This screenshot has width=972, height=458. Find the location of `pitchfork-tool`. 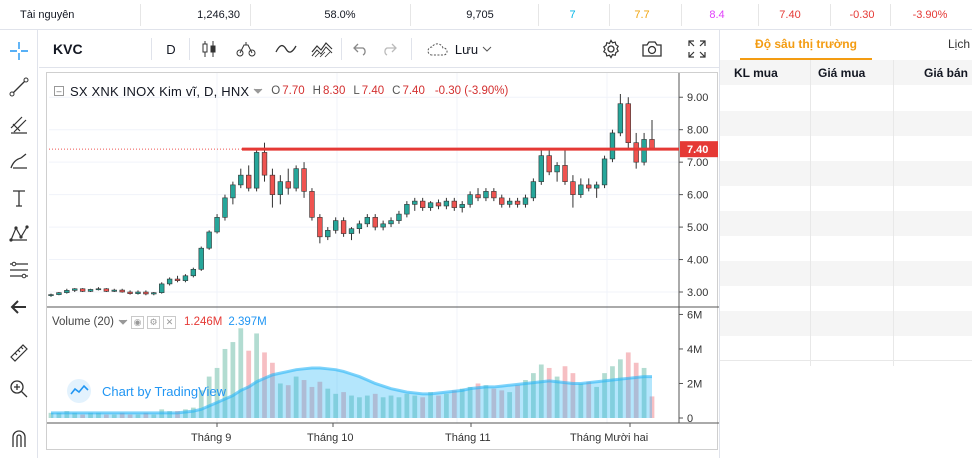

pitchfork-tool is located at coordinates (19, 125).